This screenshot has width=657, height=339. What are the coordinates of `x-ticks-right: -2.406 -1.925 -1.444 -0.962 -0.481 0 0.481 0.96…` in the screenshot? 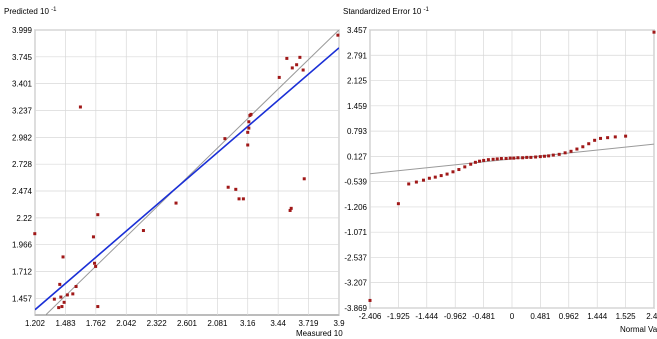 It's located at (508, 316).